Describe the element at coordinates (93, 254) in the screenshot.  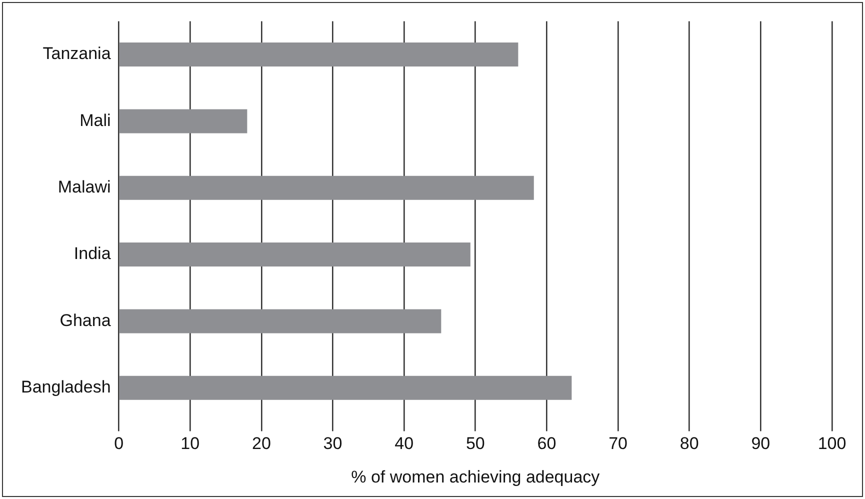
I see `y-tick-label: India` at that location.